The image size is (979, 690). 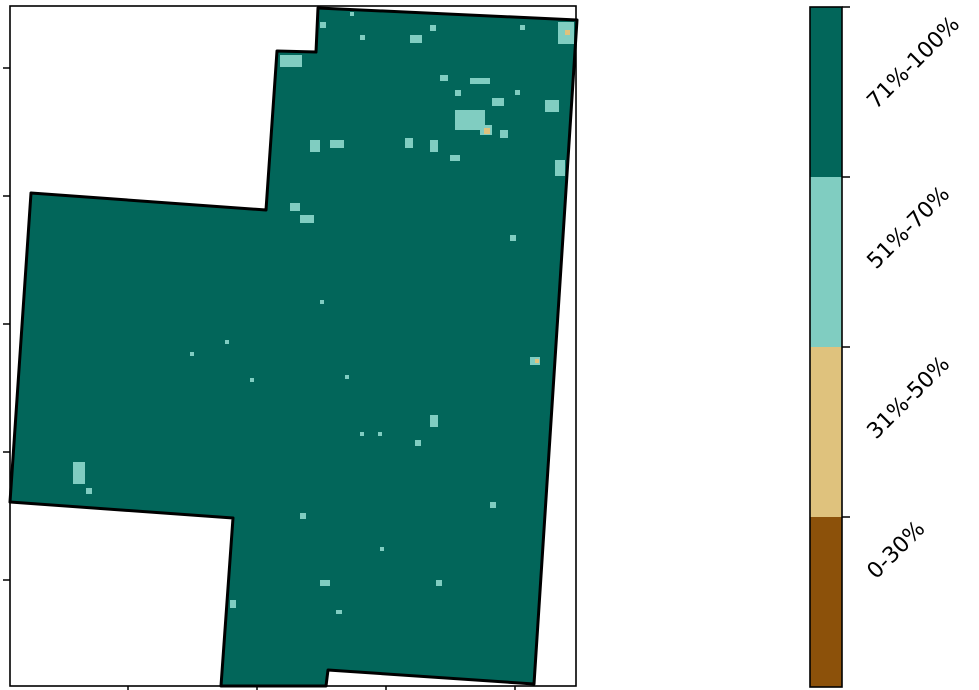 What do you see at coordinates (897, 550) in the screenshot?
I see `legend-label-0-30: 0-30%` at bounding box center [897, 550].